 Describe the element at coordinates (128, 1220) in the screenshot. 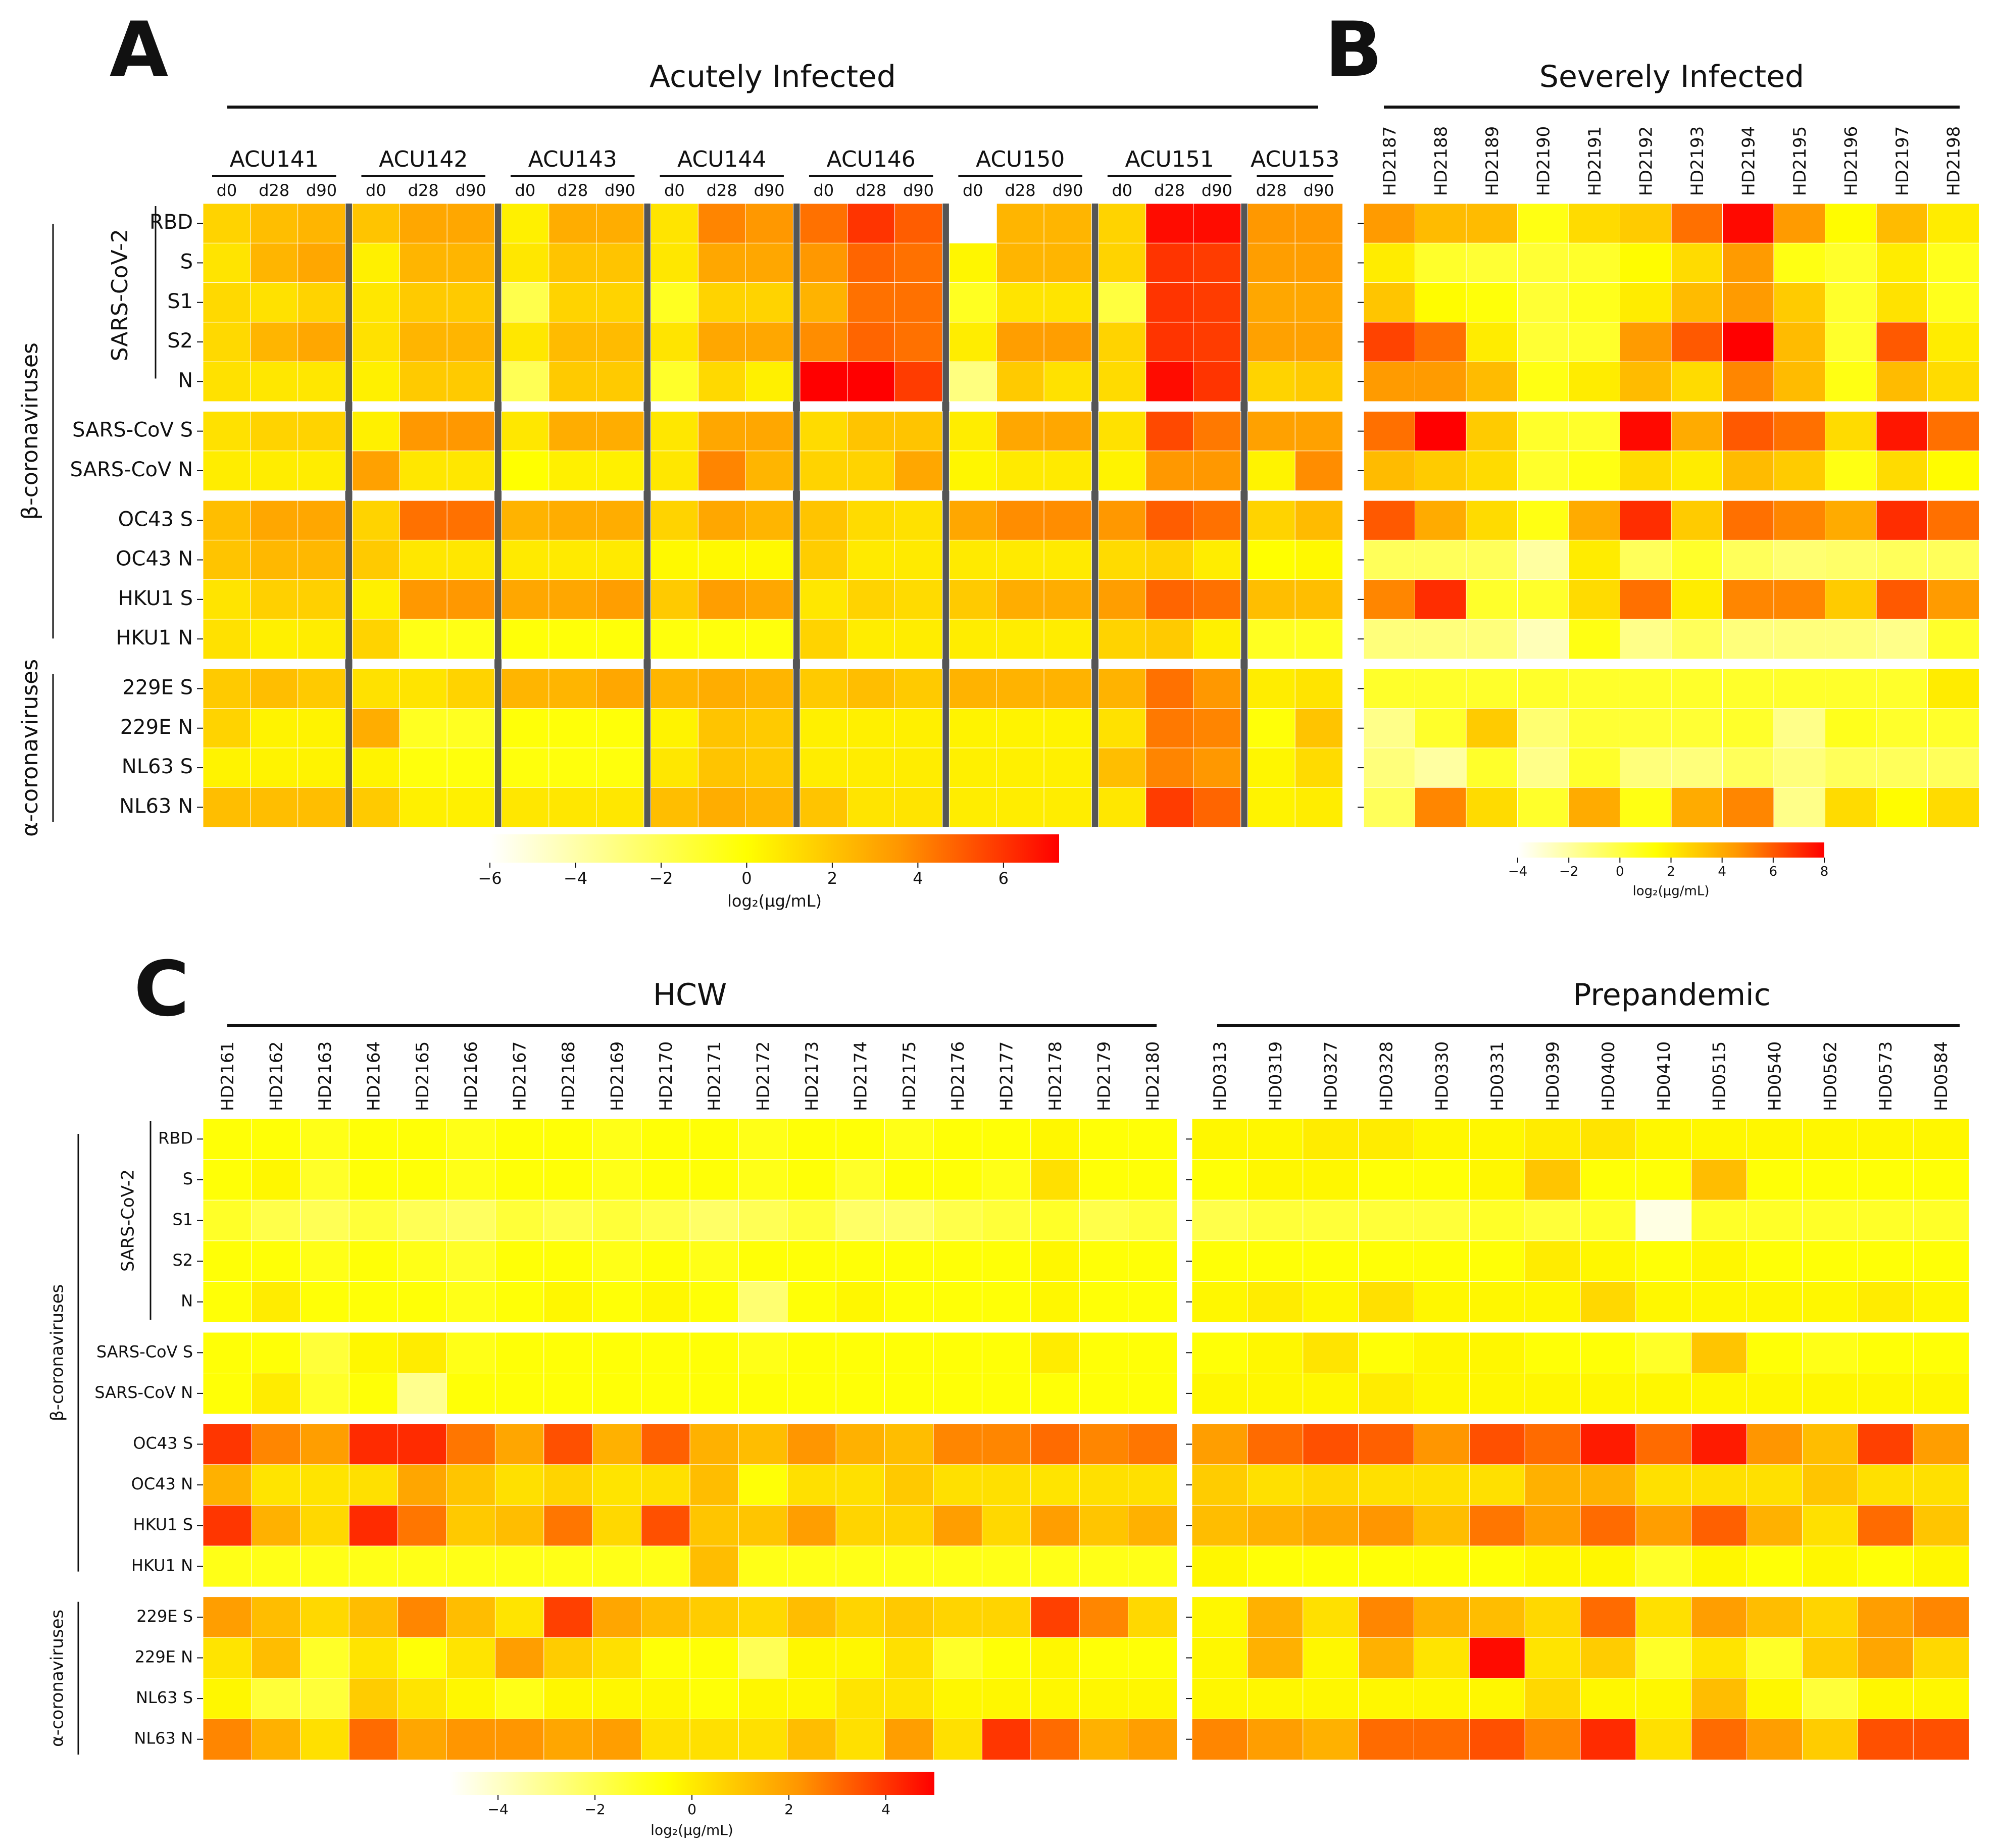

I see `sars-cov-2-group-label-c: SARS-CoV-2` at that location.